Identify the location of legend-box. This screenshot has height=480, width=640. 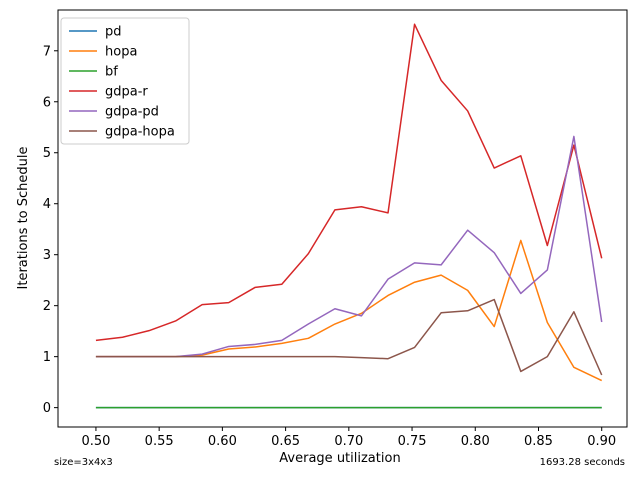
(125, 81).